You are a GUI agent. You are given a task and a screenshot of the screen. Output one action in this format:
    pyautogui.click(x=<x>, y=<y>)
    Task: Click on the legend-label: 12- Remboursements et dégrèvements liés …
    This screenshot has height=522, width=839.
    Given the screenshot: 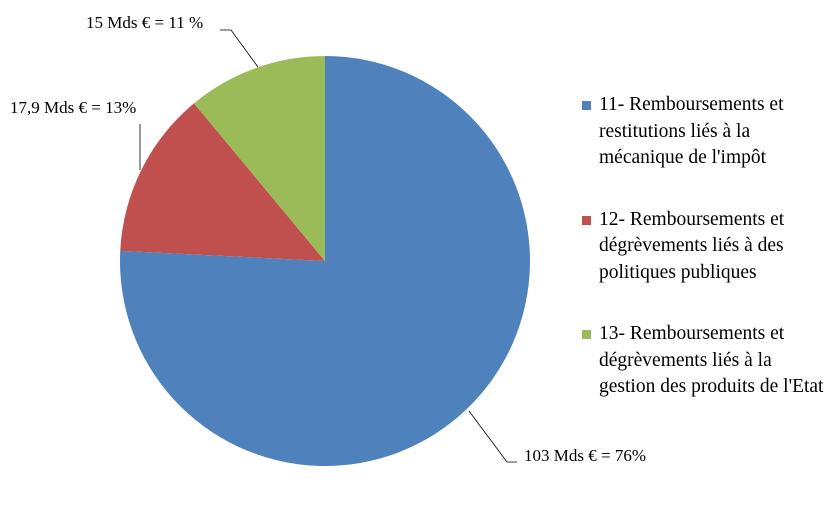 What is the action you would take?
    pyautogui.click(x=692, y=245)
    